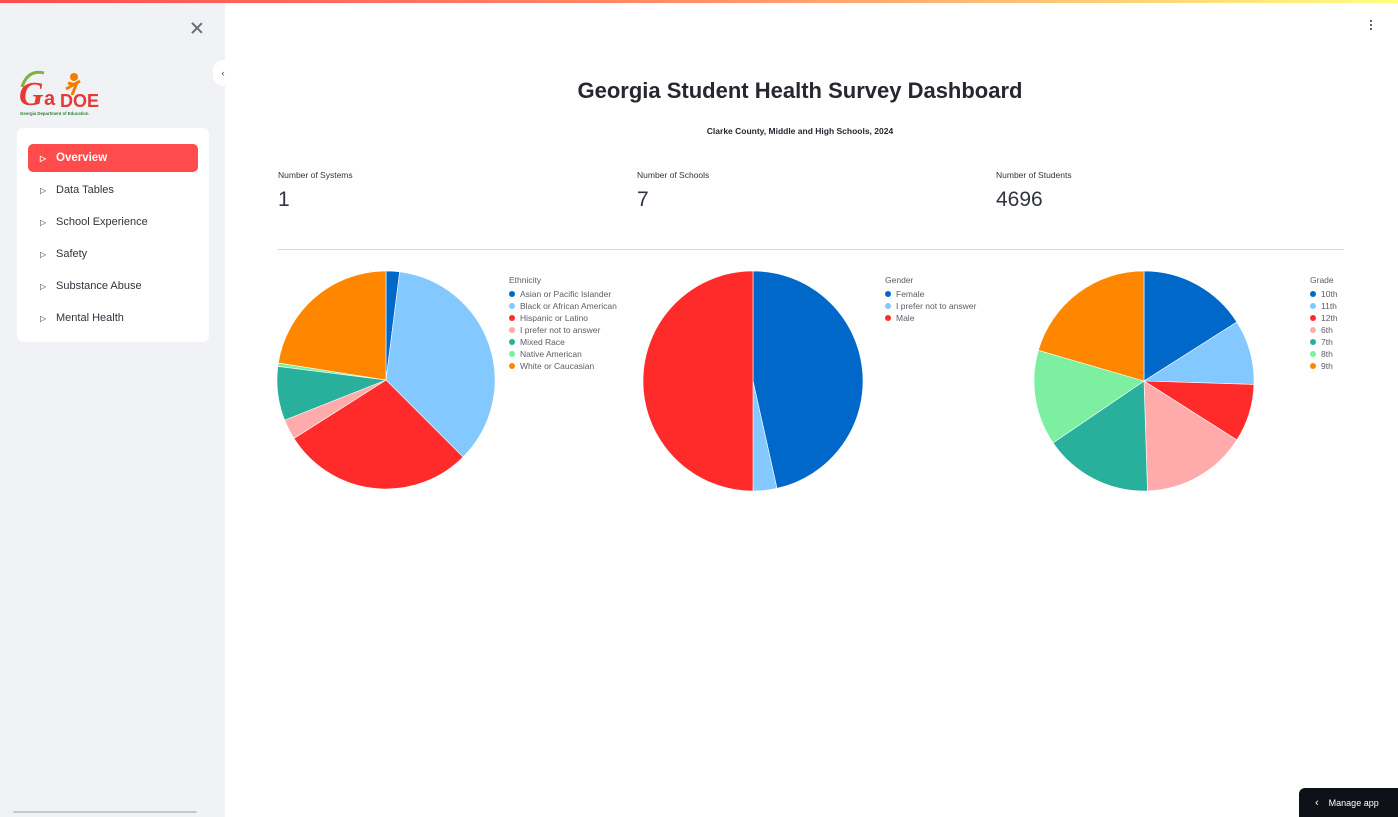 The width and height of the screenshot is (1398, 817). What do you see at coordinates (1353, 802) in the screenshot?
I see `manage-app-label: Manage app` at bounding box center [1353, 802].